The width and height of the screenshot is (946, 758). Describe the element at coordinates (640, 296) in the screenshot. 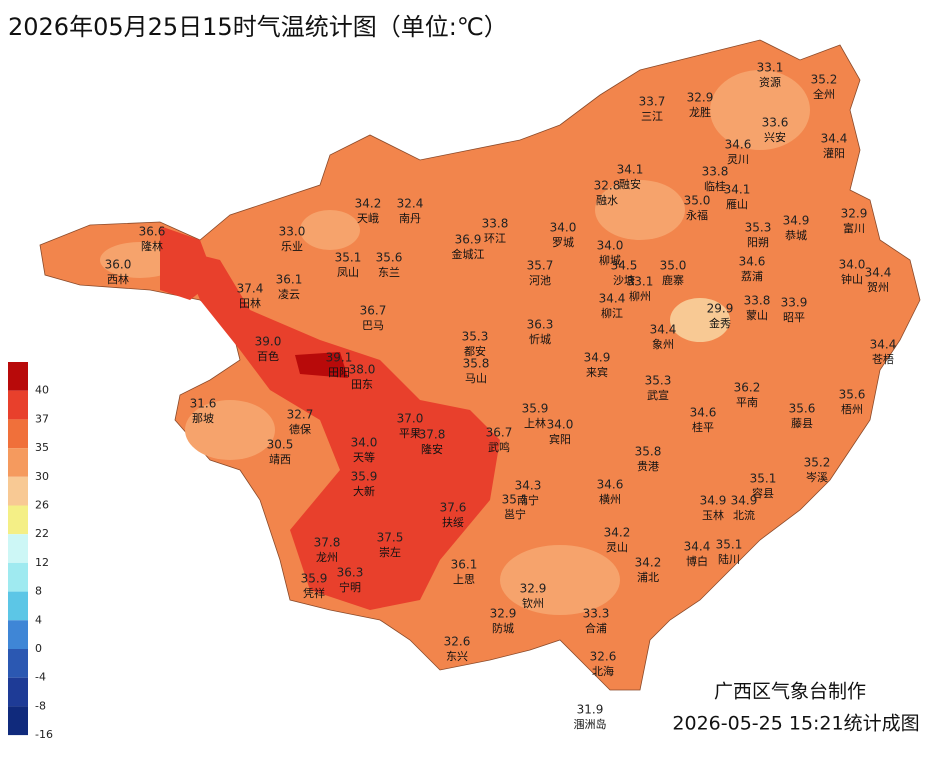

I see `station-name: 柳州` at that location.